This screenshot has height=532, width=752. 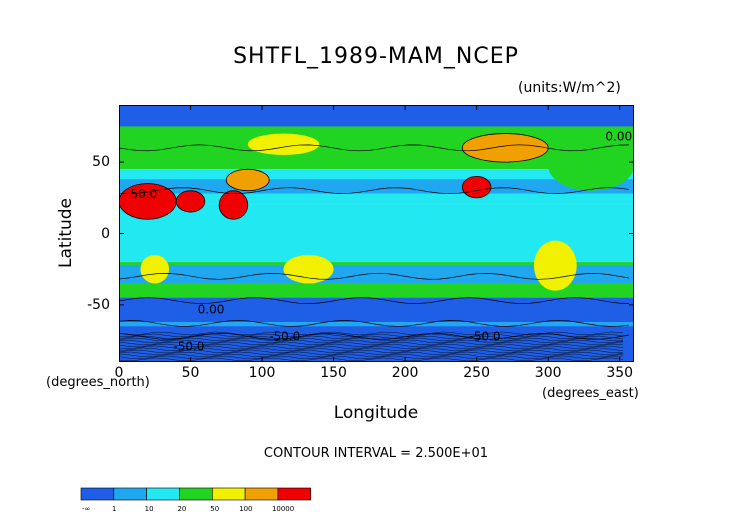 What do you see at coordinates (148, 201) in the screenshot?
I see `region-north-africa-sahara` at bounding box center [148, 201].